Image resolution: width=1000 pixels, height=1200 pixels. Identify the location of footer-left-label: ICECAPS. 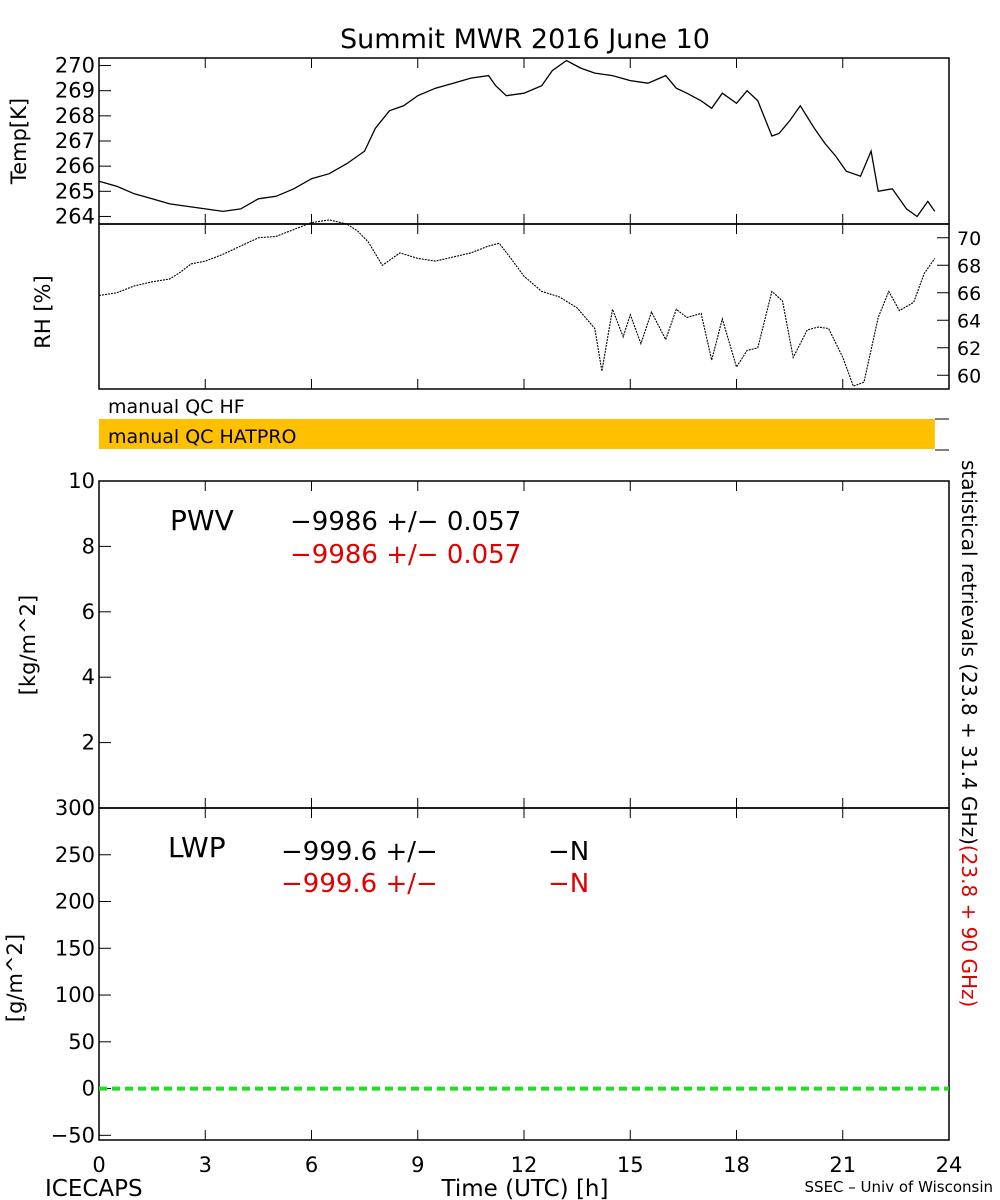
(94, 1188).